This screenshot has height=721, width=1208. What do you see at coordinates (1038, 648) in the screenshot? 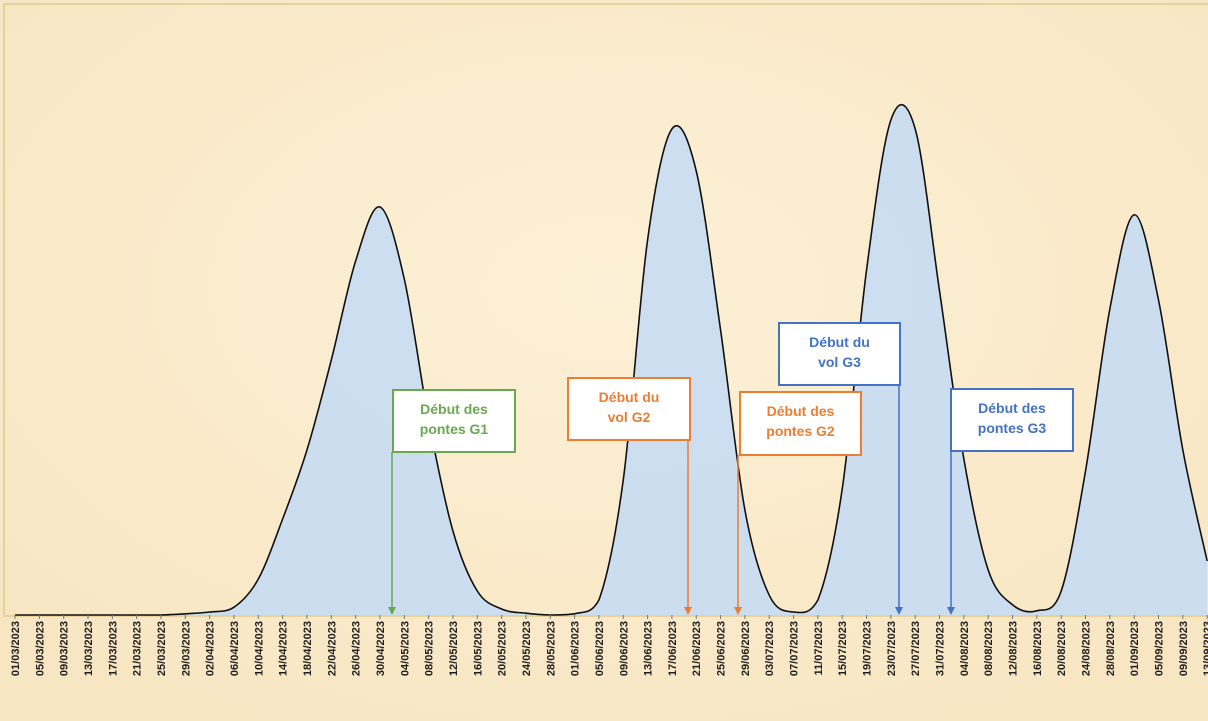
I see `x-tick-label: 16/08/2023` at bounding box center [1038, 648].